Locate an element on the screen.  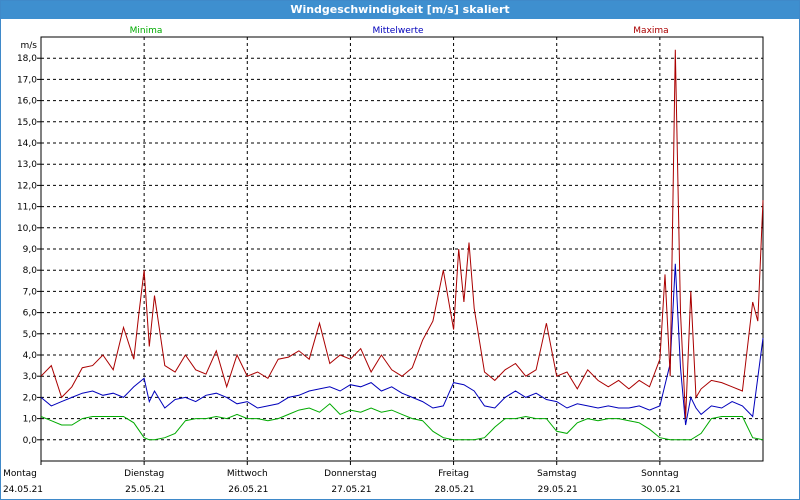
y-tick-label: 18,0 is located at coordinates (27, 59).